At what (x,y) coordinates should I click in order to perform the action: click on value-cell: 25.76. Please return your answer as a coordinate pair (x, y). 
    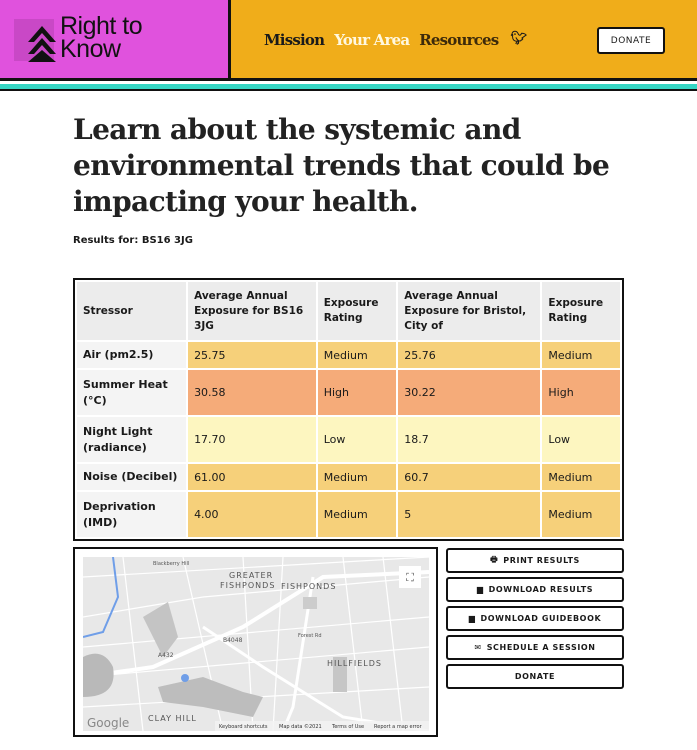
    Looking at the image, I should click on (469, 355).